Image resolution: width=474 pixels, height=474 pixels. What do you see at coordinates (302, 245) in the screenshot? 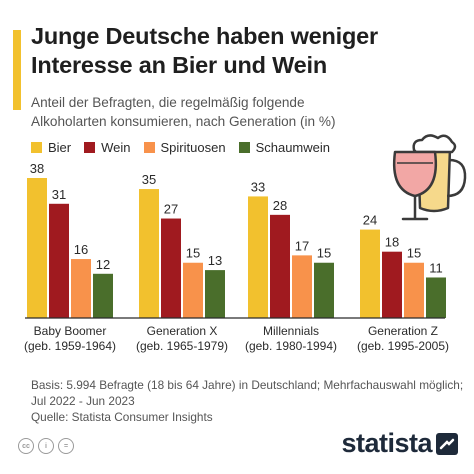
I see `data-label: 17` at bounding box center [302, 245].